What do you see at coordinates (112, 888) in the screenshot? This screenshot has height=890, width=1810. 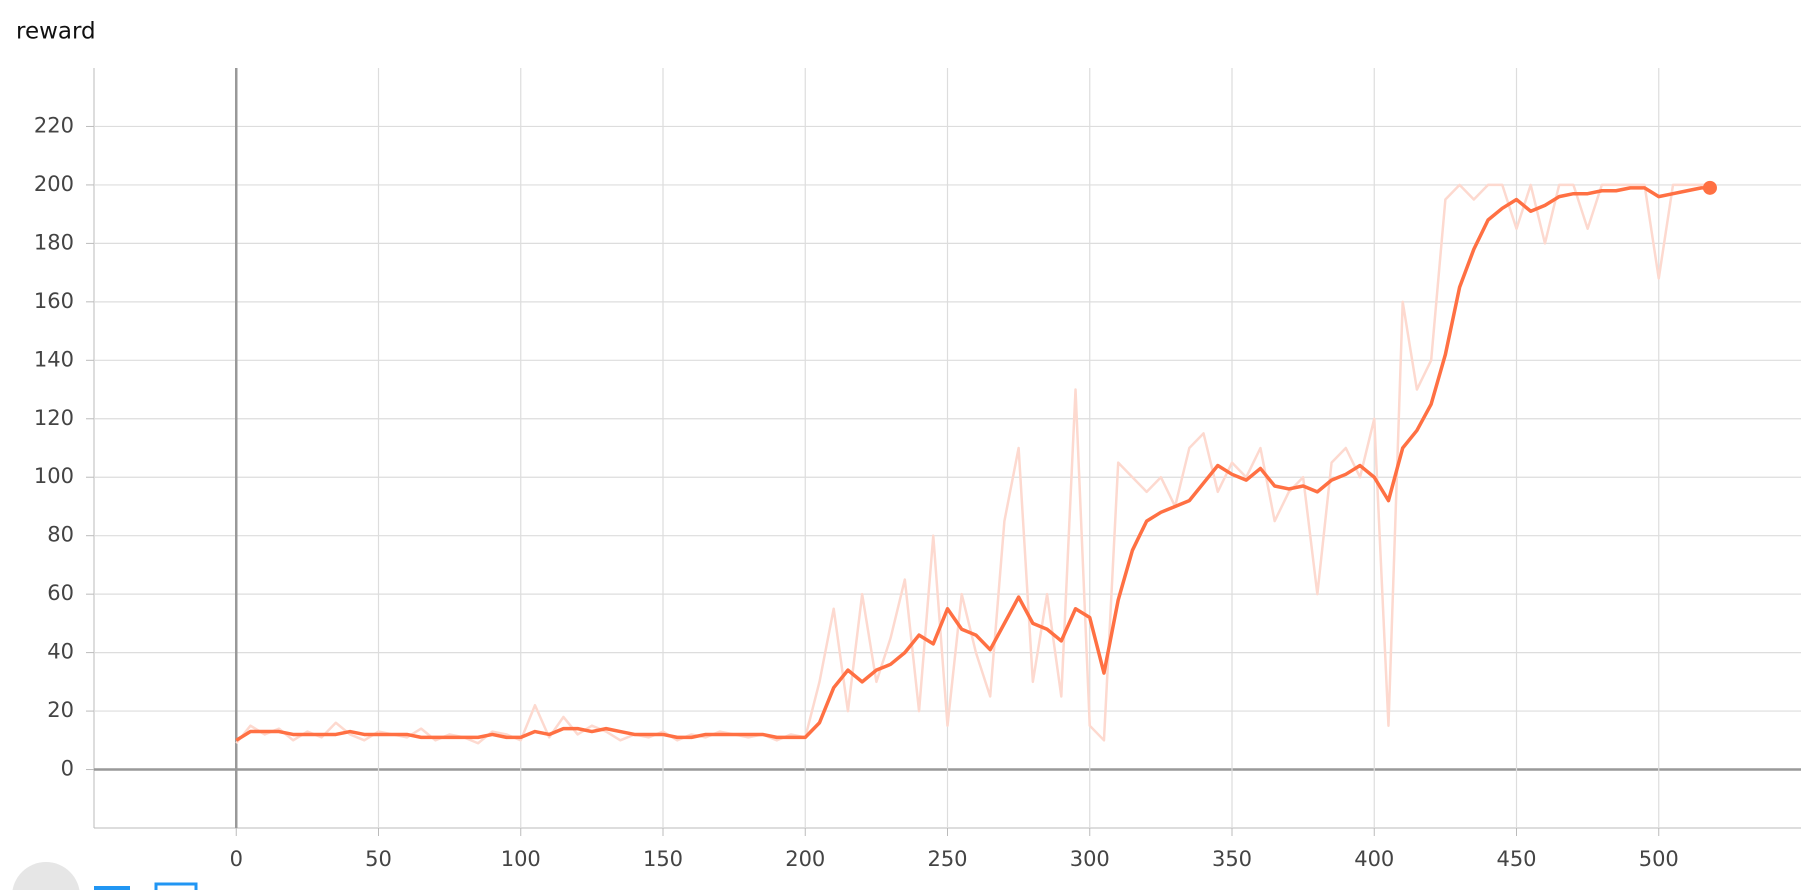 I see `log-toggle` at bounding box center [112, 888].